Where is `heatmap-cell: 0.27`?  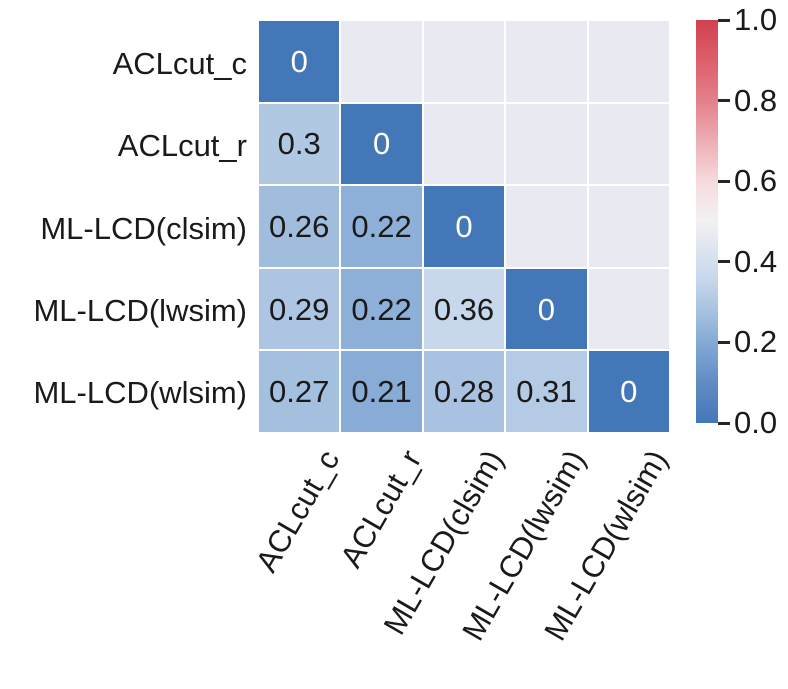 heatmap-cell: 0.27 is located at coordinates (299, 391).